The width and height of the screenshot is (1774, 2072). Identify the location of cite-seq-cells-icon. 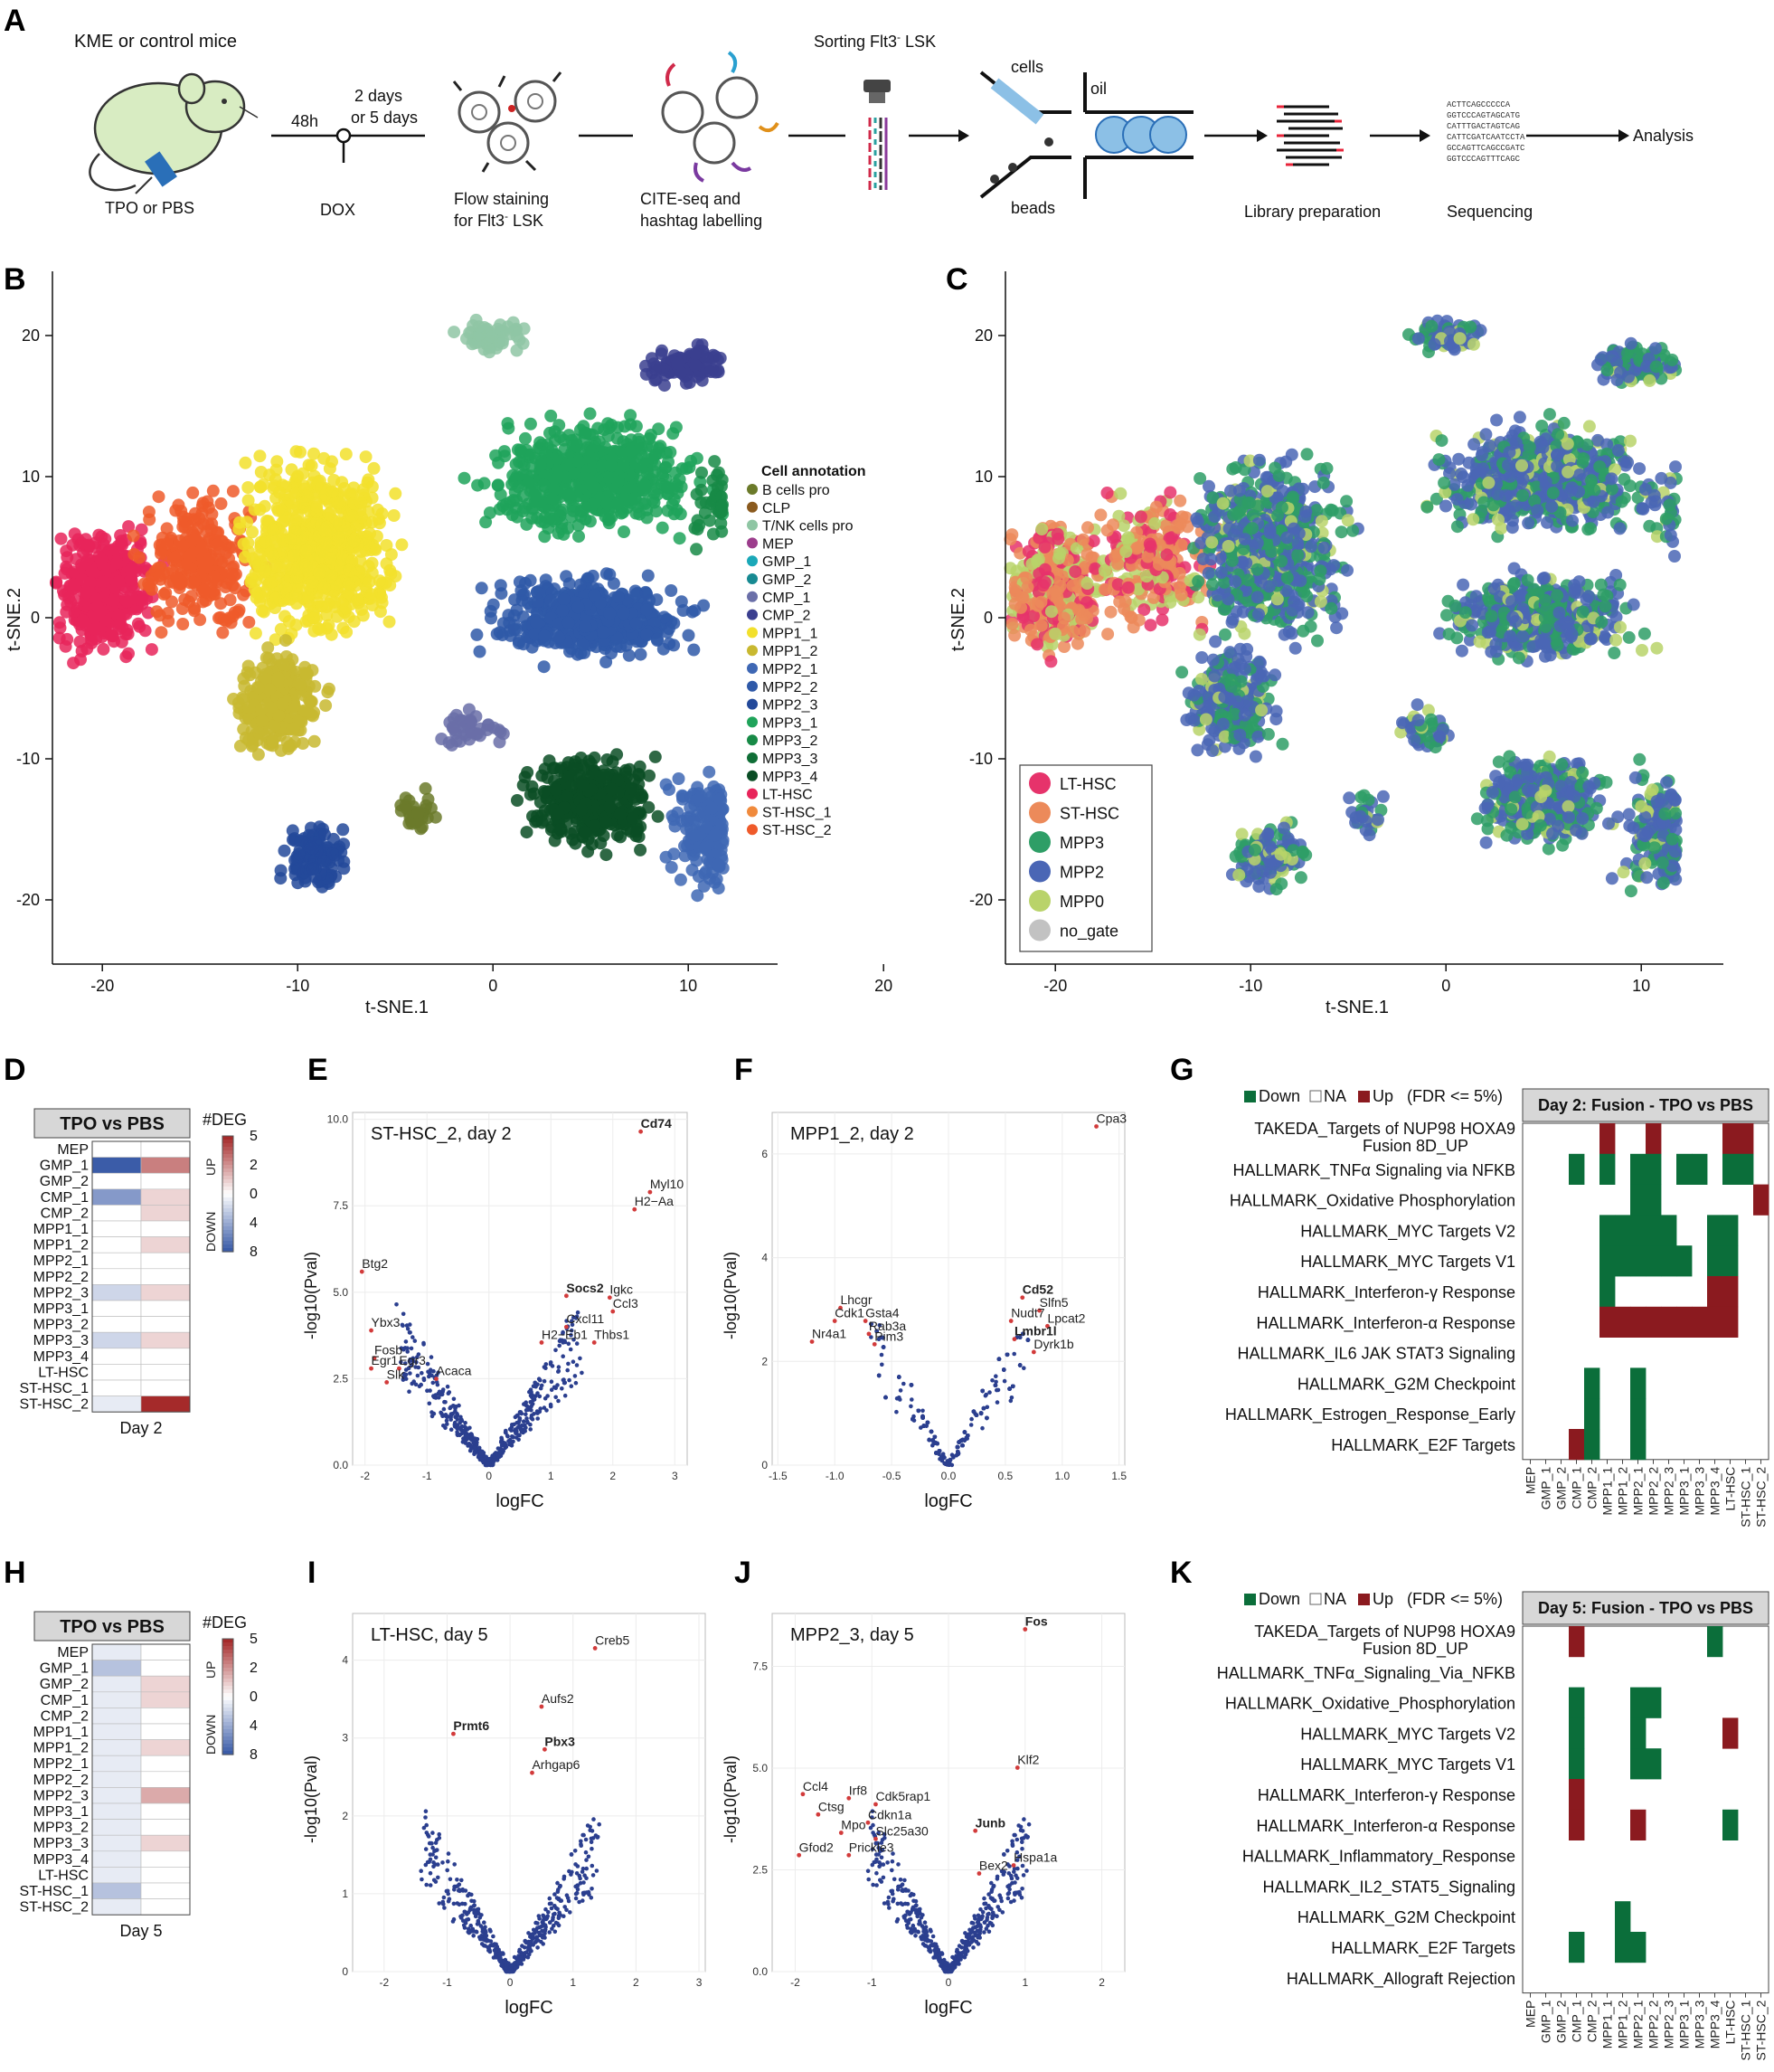
(720, 117).